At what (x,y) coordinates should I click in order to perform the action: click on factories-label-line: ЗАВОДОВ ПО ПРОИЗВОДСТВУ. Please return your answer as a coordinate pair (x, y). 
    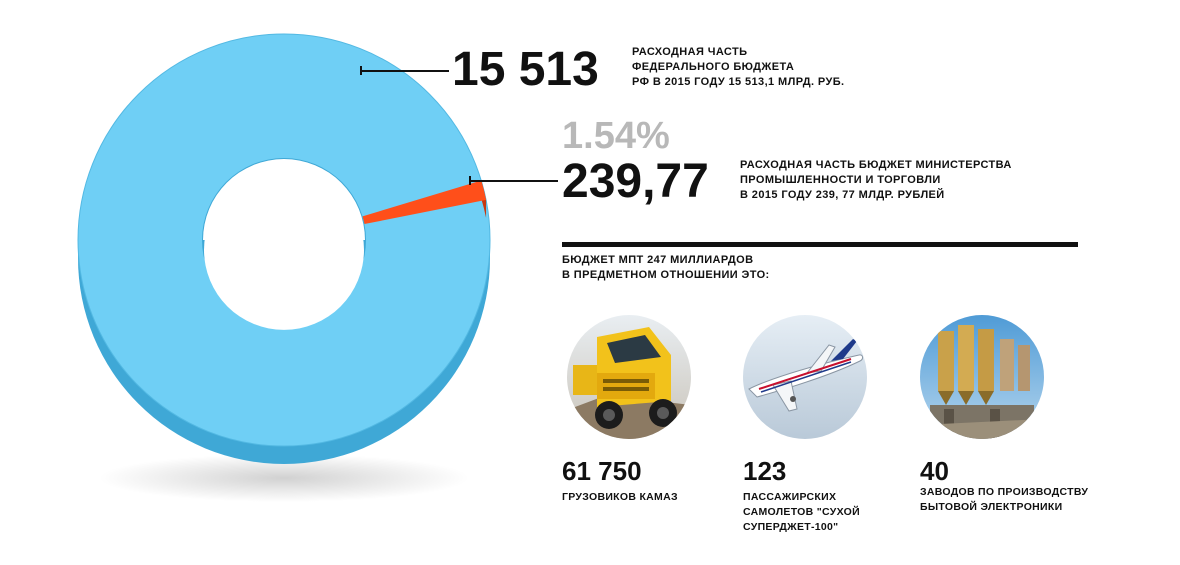
    Looking at the image, I should click on (1004, 492).